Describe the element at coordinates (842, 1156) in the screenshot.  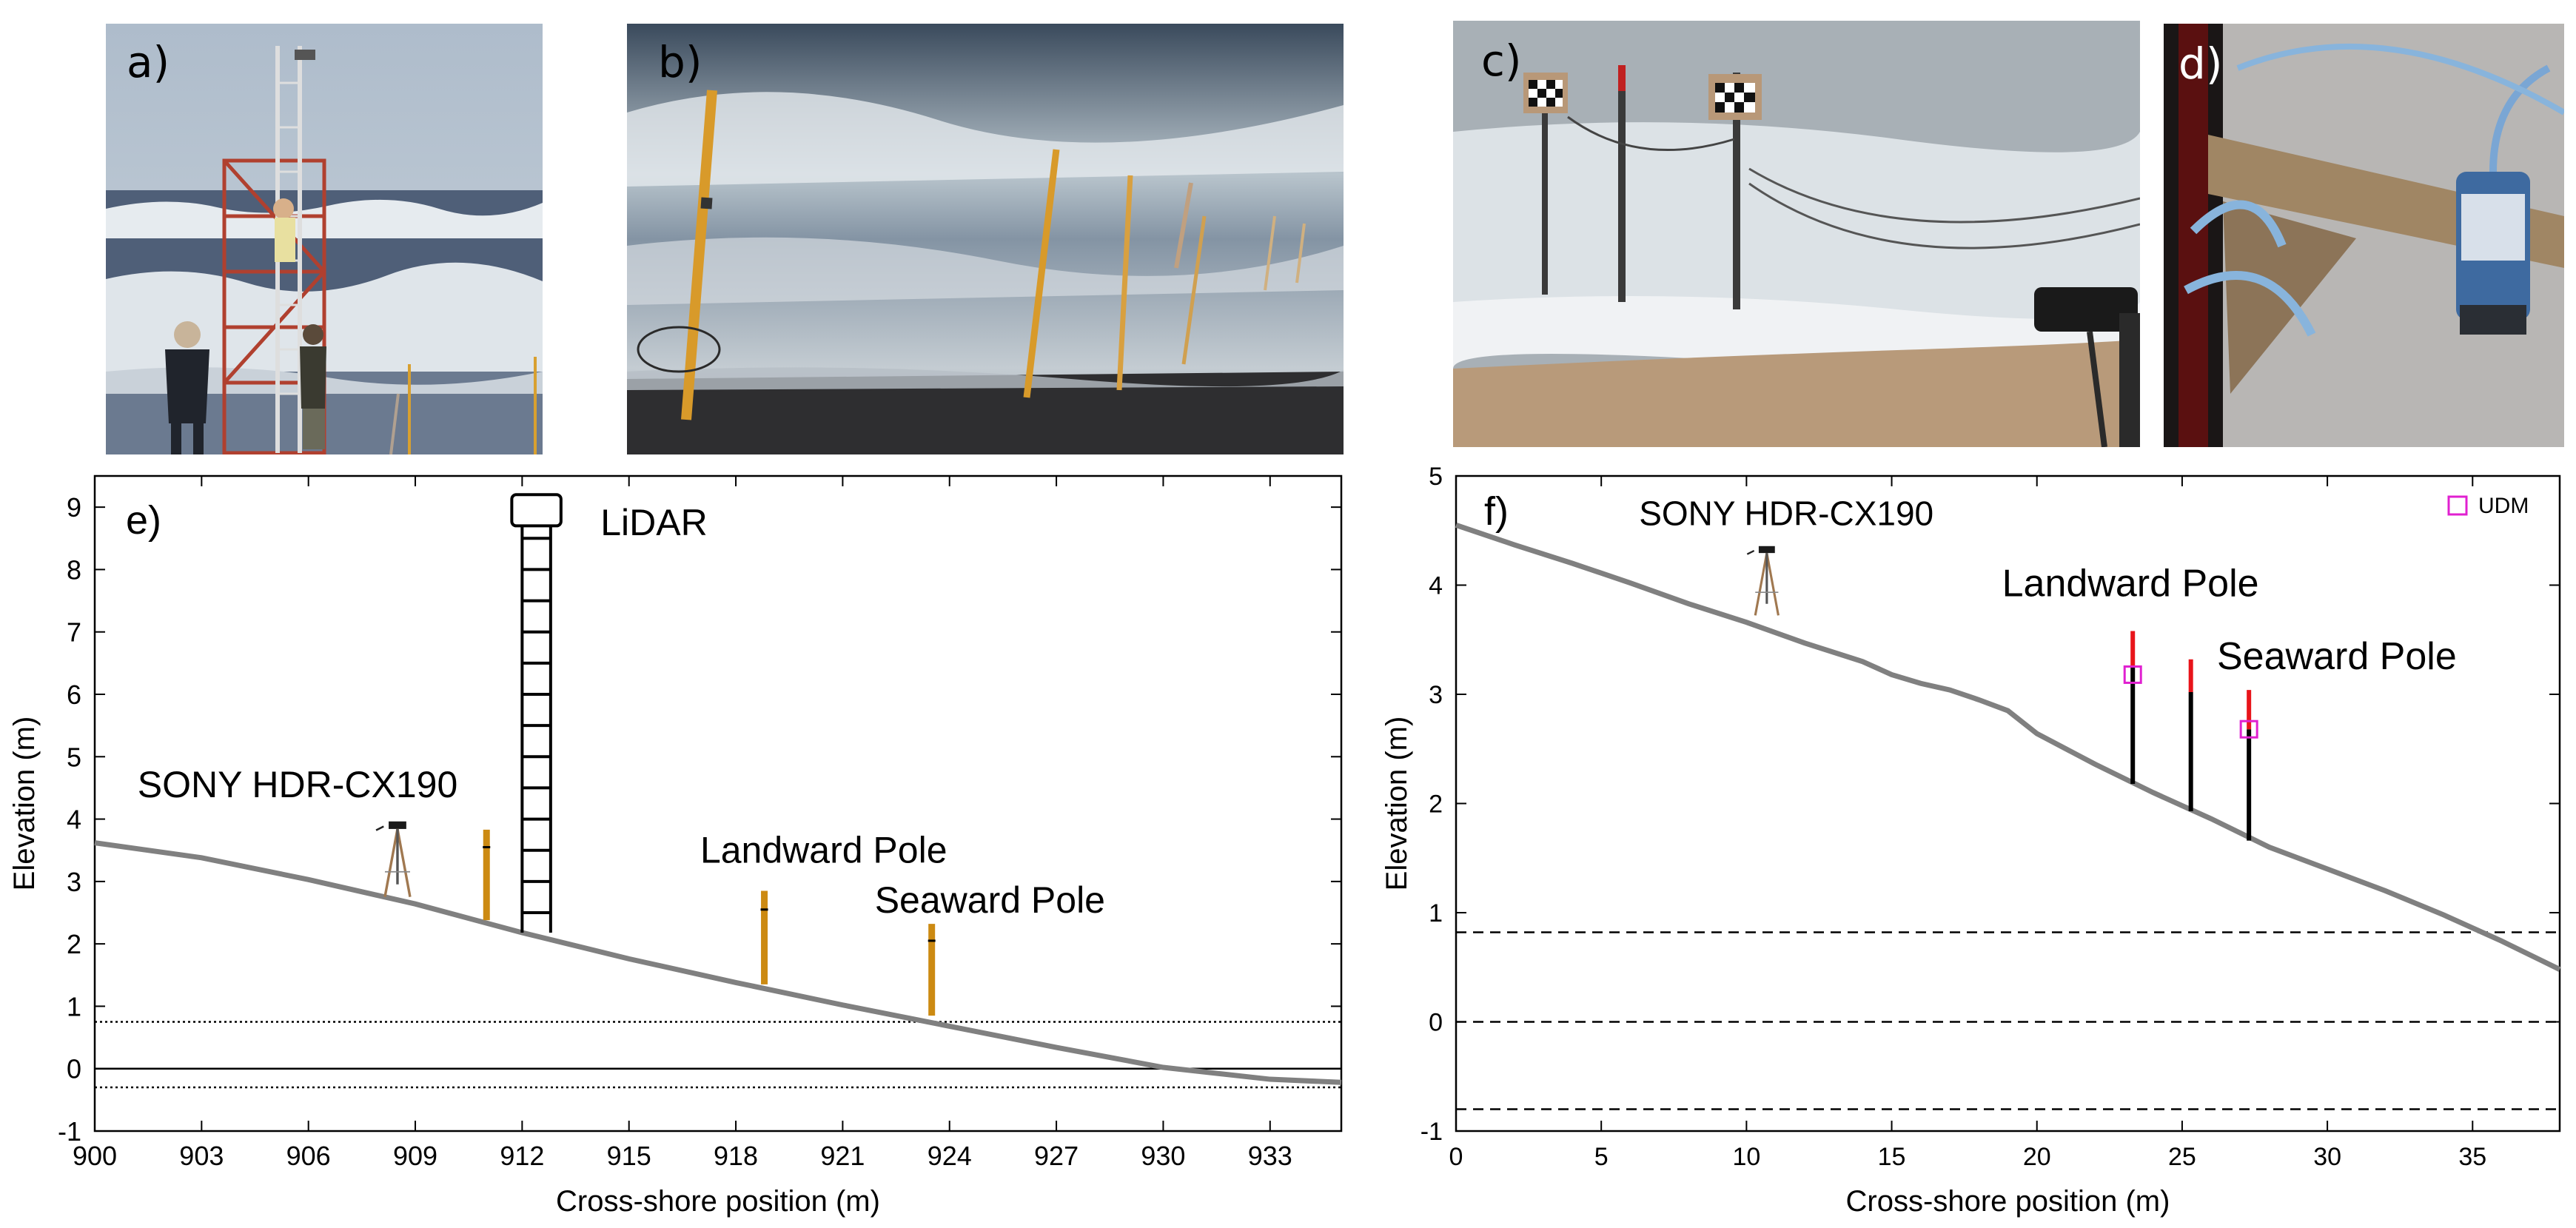
I see `x-tick-label: 921` at that location.